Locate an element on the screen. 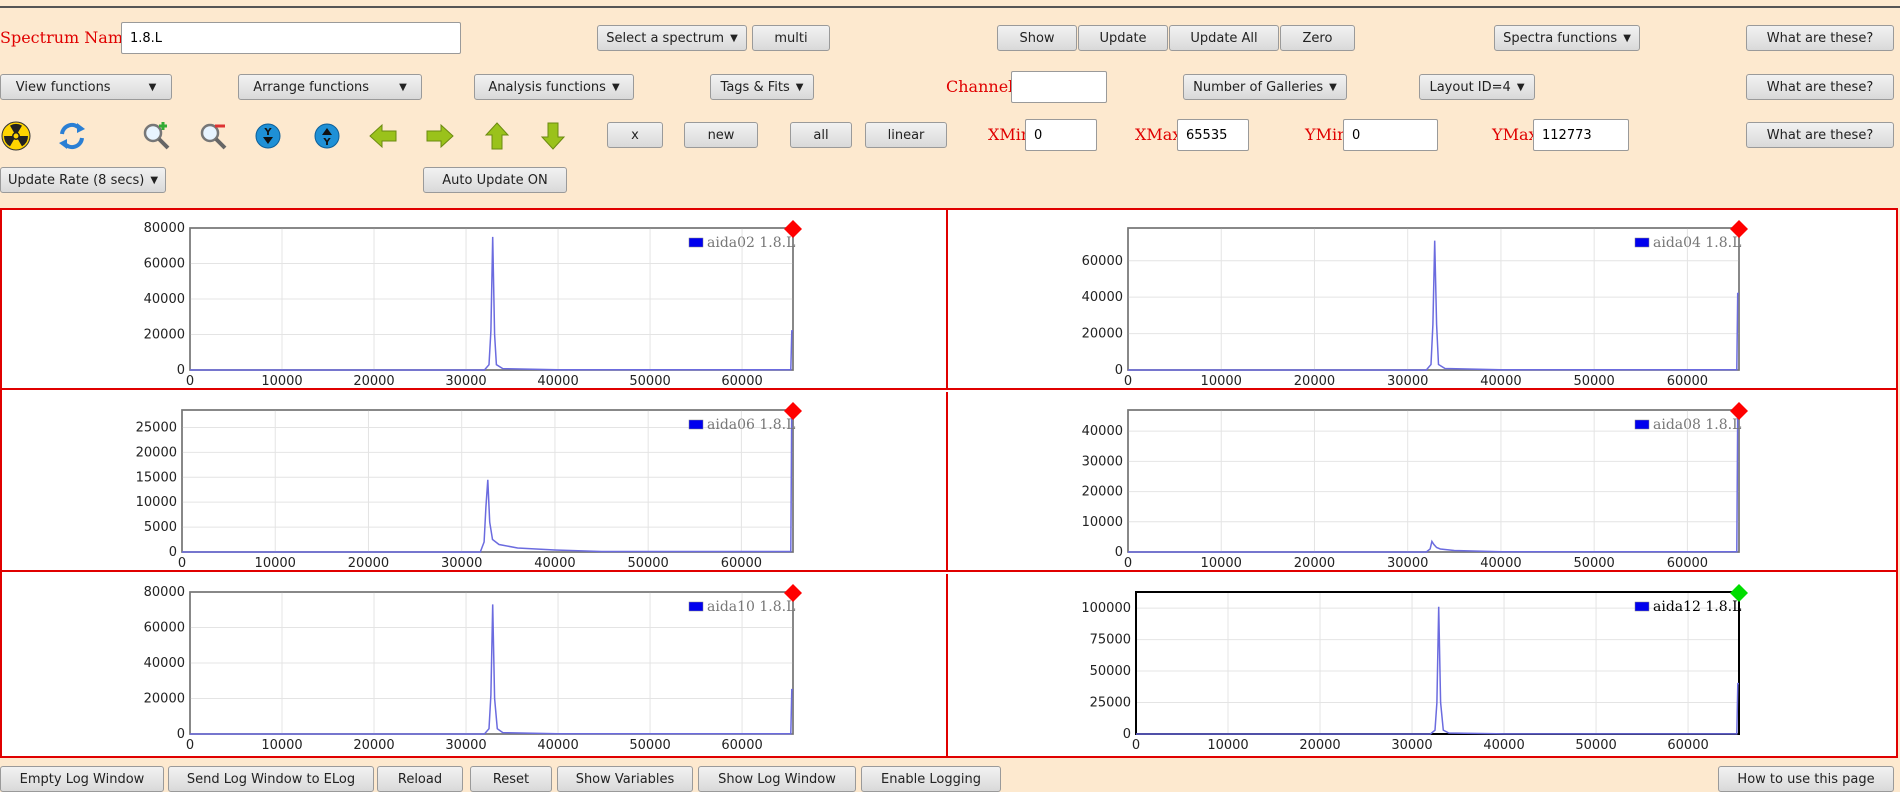 The image size is (1900, 792). zoom-in-icon is located at coordinates (156, 136).